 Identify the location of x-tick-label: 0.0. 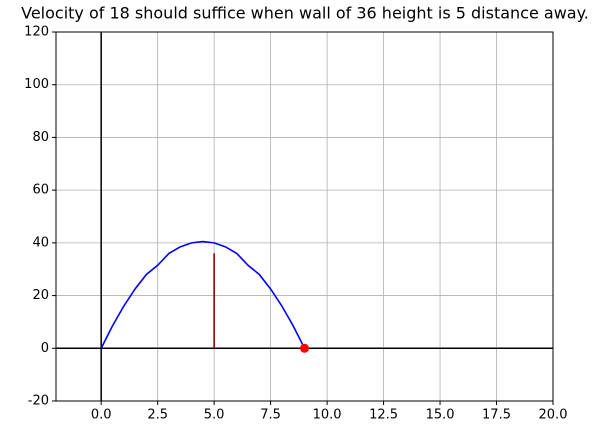
(101, 415).